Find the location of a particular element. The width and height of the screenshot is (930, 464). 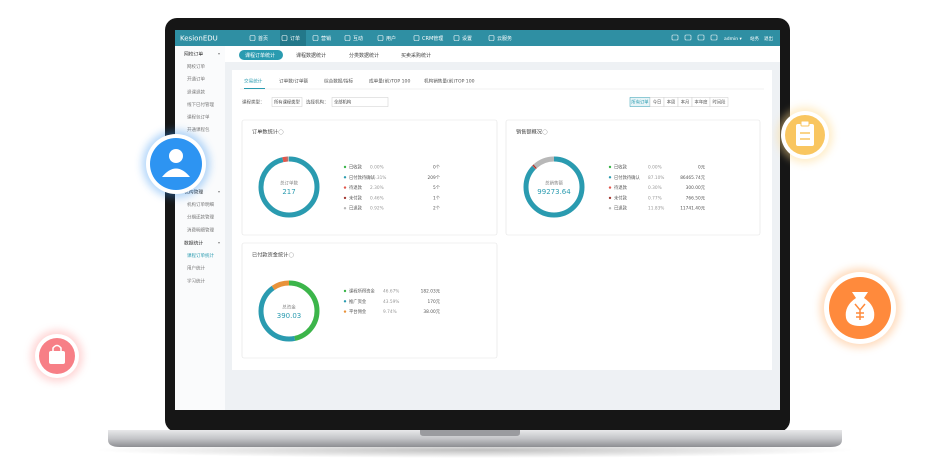

sidebar-item: 退课退款 is located at coordinates (196, 91).